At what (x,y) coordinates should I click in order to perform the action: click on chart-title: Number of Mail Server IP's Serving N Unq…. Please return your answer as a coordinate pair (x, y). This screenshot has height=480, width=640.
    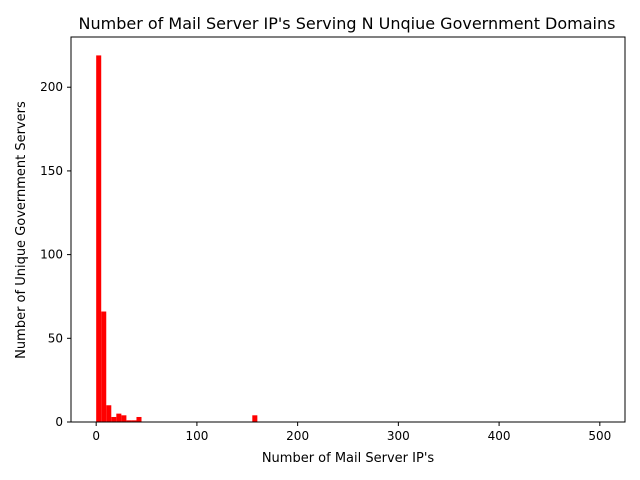
    Looking at the image, I should click on (347, 23).